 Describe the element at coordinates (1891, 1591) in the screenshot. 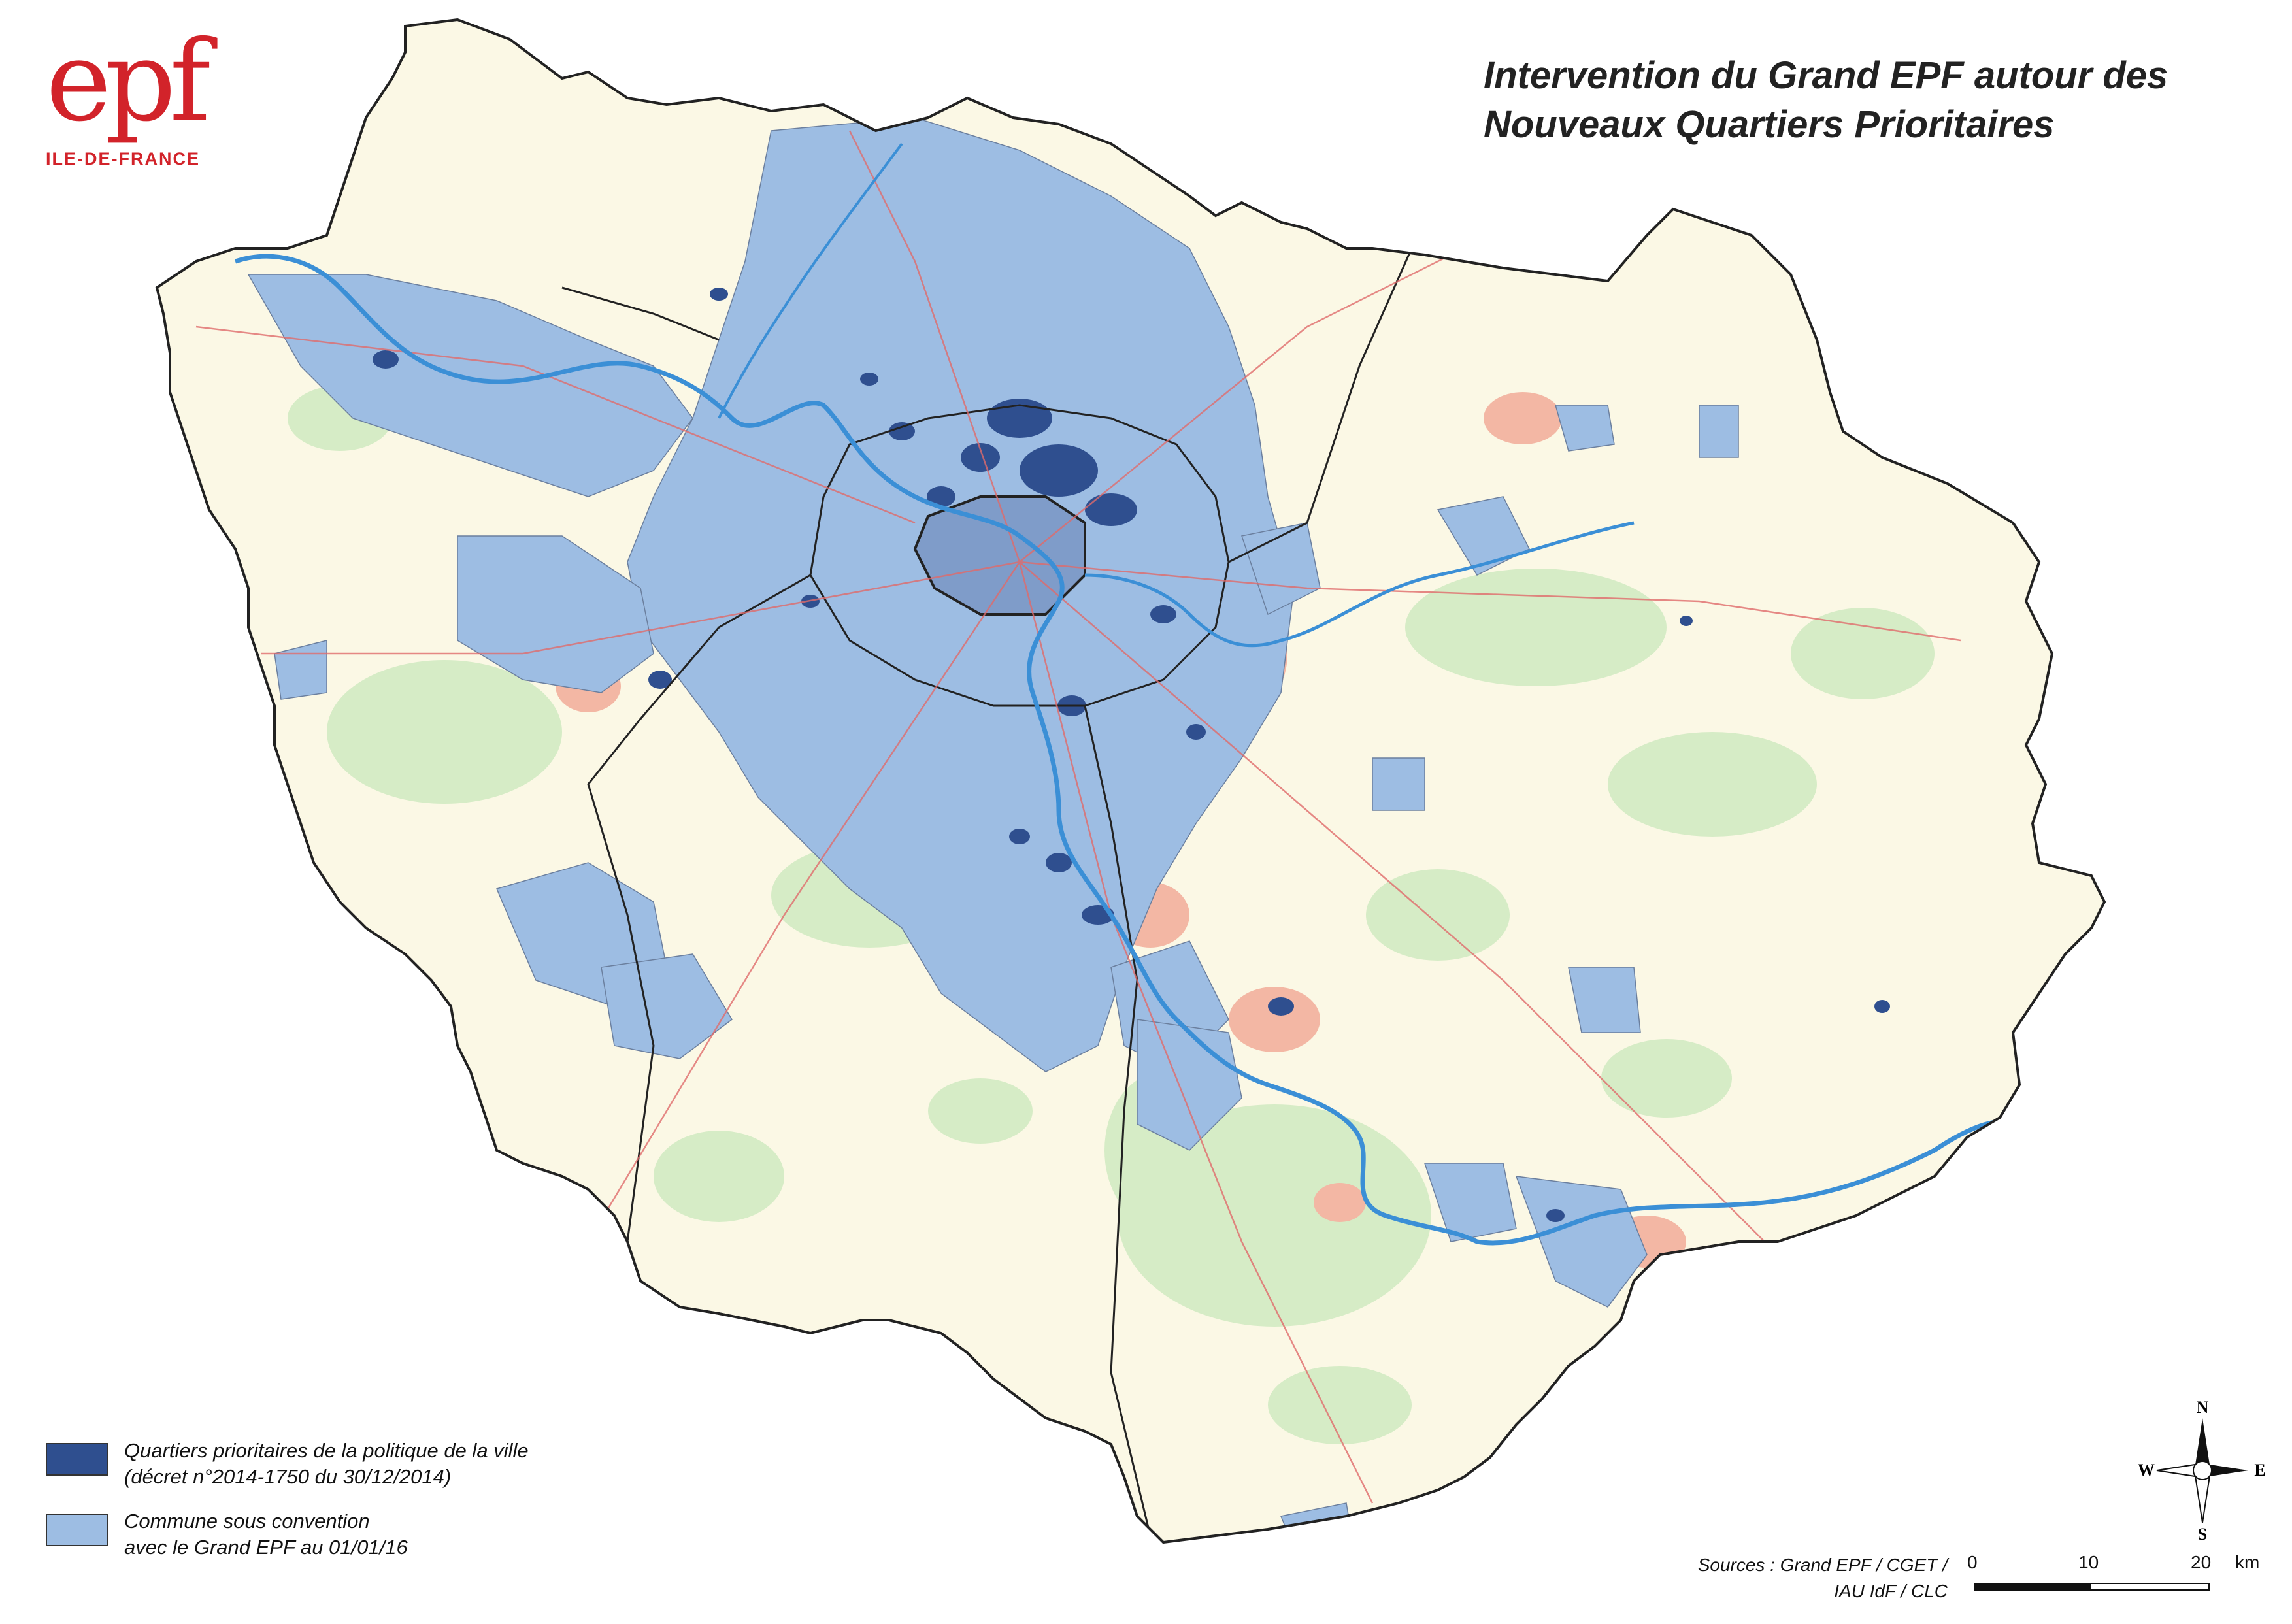

I see `sources-line2: IAU IdF / CLC` at that location.